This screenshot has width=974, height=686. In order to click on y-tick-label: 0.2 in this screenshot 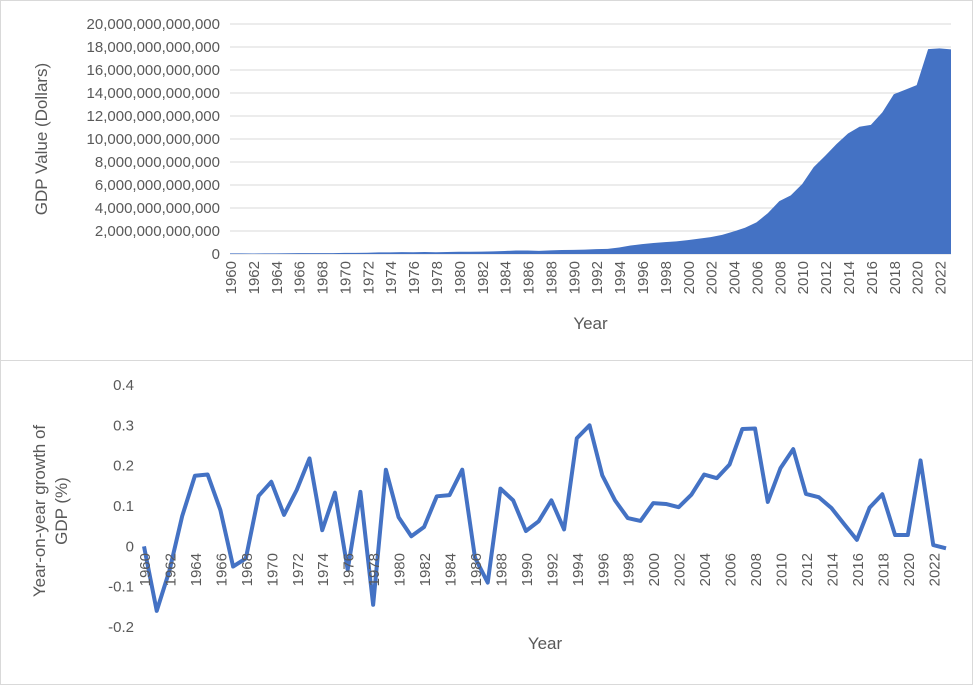, I will do `click(123, 466)`.